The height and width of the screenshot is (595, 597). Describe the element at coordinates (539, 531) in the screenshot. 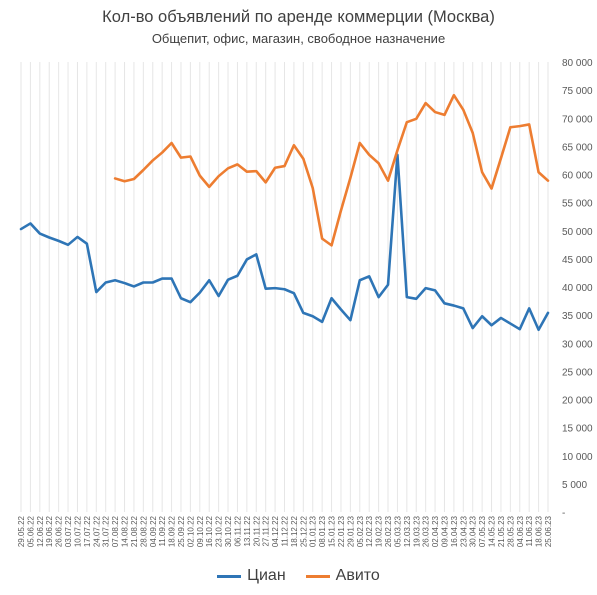

I see `x-tick-label: 18.06.23` at that location.